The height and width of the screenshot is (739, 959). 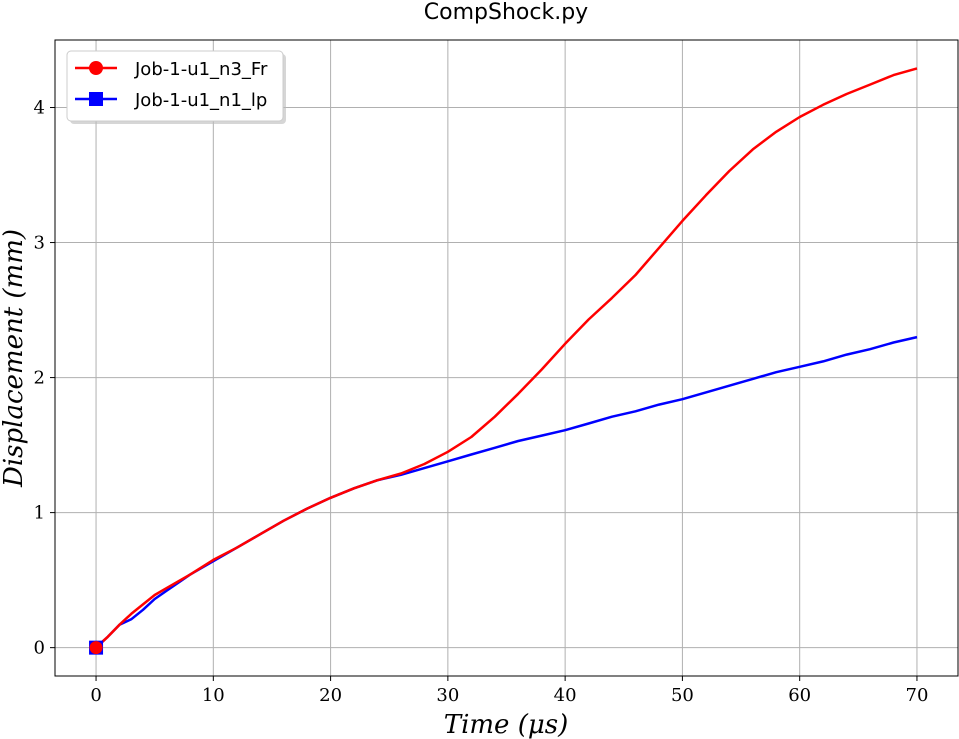 I want to click on legend-box, so click(x=175, y=86).